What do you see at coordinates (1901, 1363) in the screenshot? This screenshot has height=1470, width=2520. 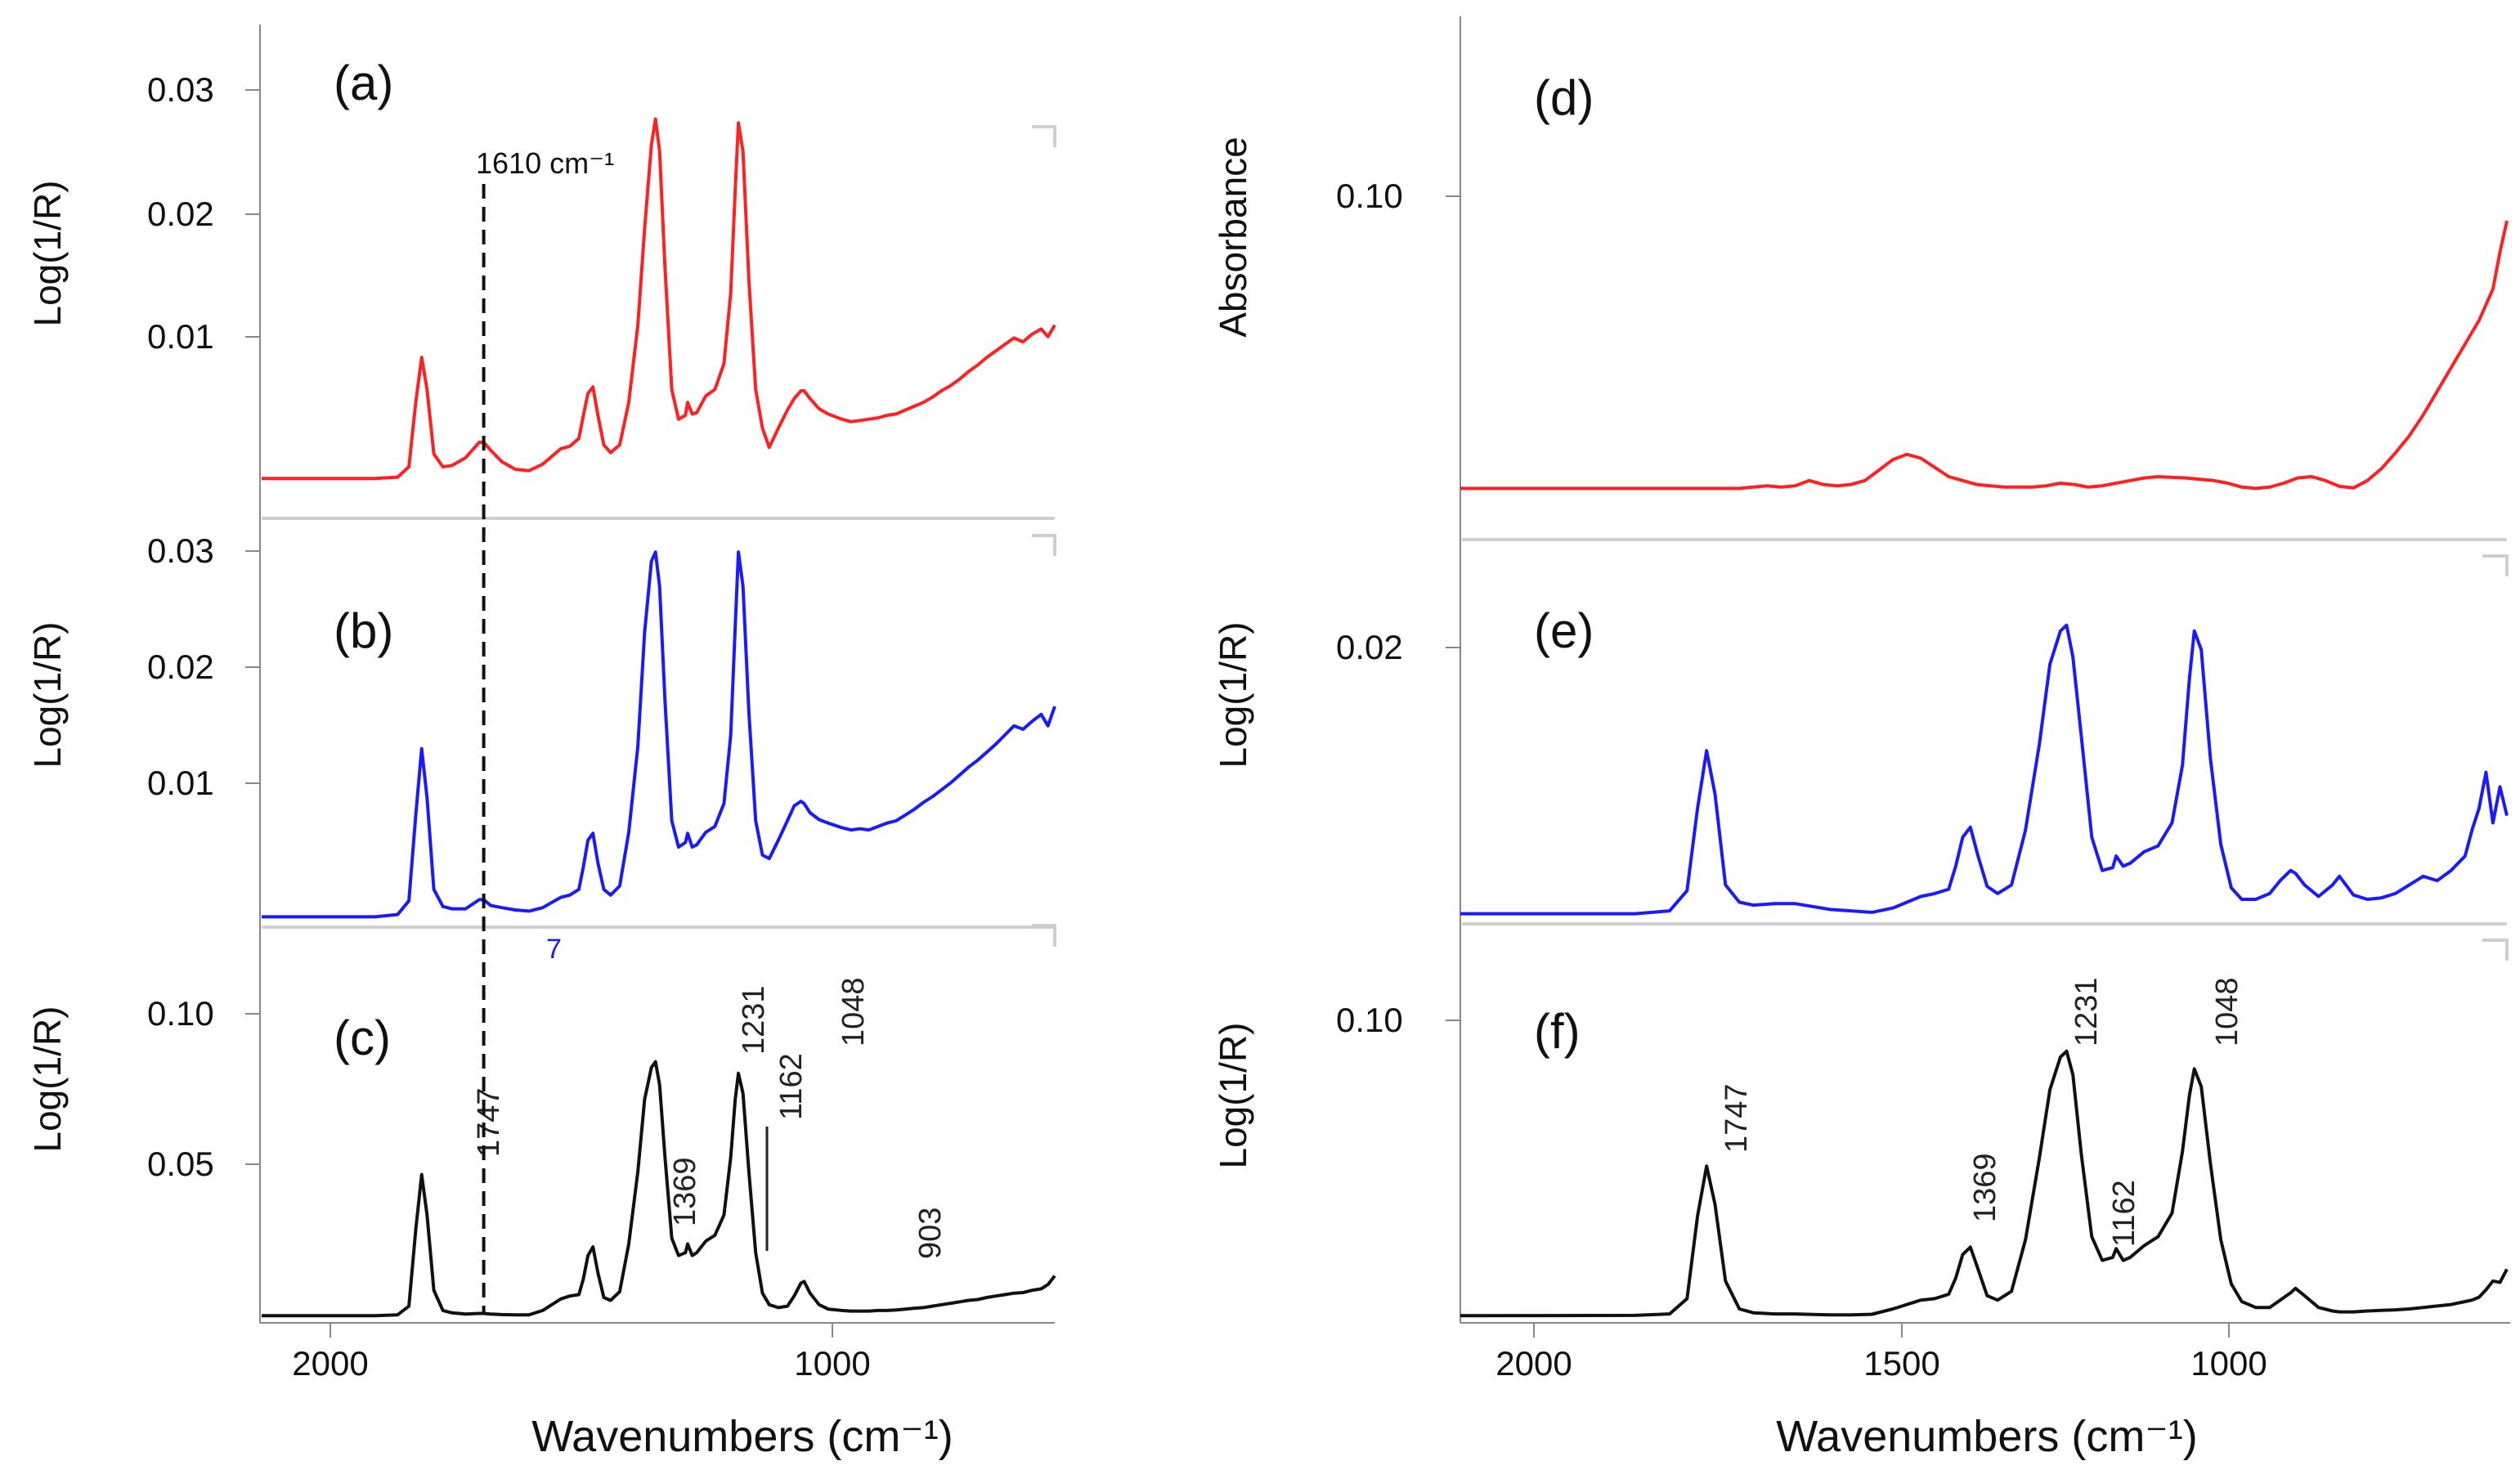 I see `right-x-tick-label-1500: 1500` at bounding box center [1901, 1363].